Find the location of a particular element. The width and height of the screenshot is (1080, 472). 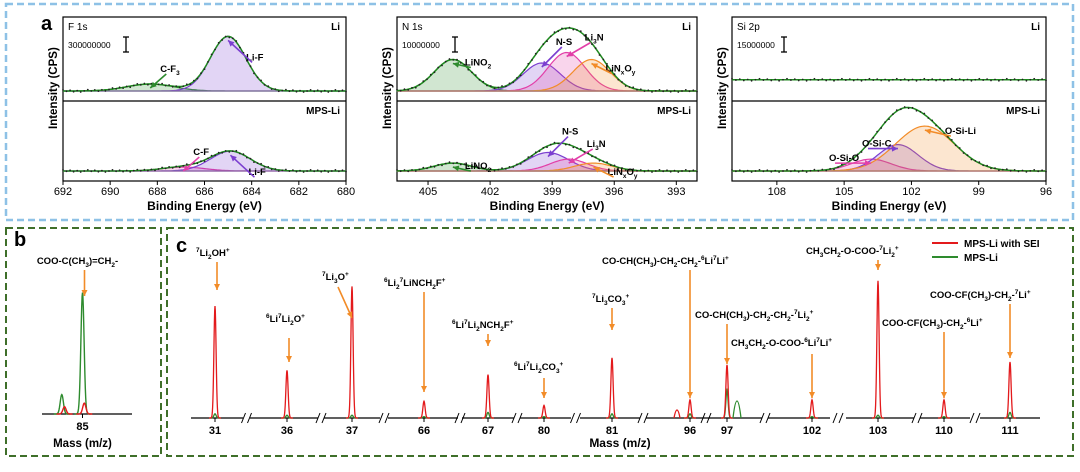

label-fragment: LiNCH is located at coordinates (417, 283).